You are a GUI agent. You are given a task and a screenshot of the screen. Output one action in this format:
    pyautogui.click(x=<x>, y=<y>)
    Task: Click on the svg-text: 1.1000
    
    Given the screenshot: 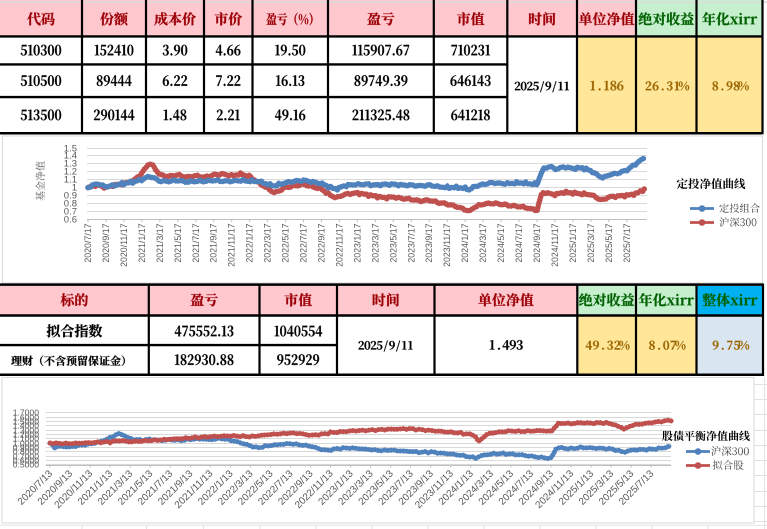 What is the action you would take?
    pyautogui.click(x=26, y=439)
    